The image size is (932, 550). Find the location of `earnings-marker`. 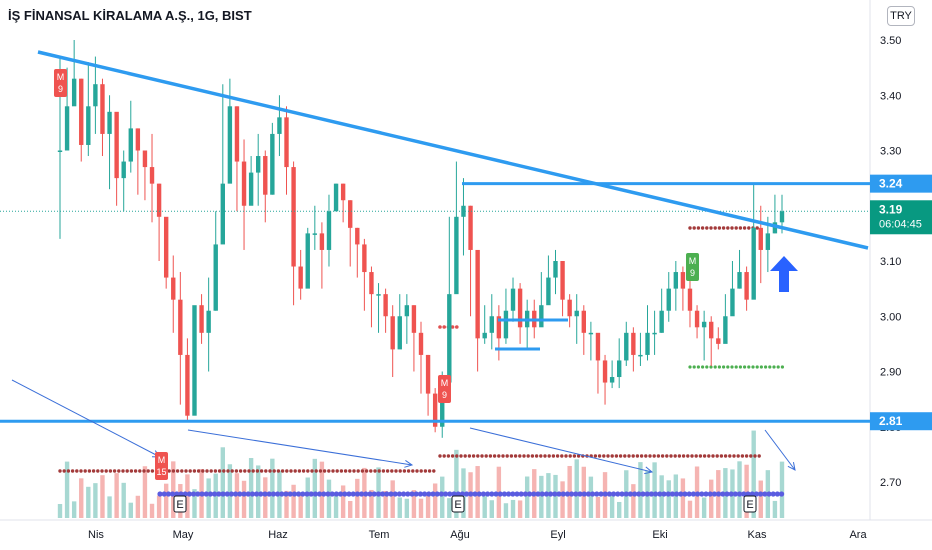

earnings-marker is located at coordinates (458, 504).